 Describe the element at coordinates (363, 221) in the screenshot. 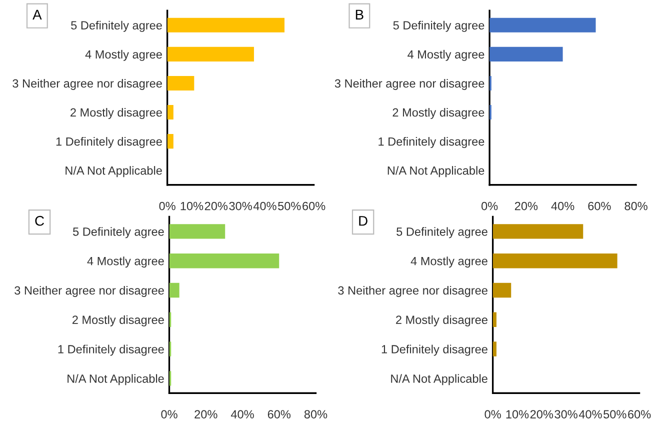

I see `text: D` at that location.